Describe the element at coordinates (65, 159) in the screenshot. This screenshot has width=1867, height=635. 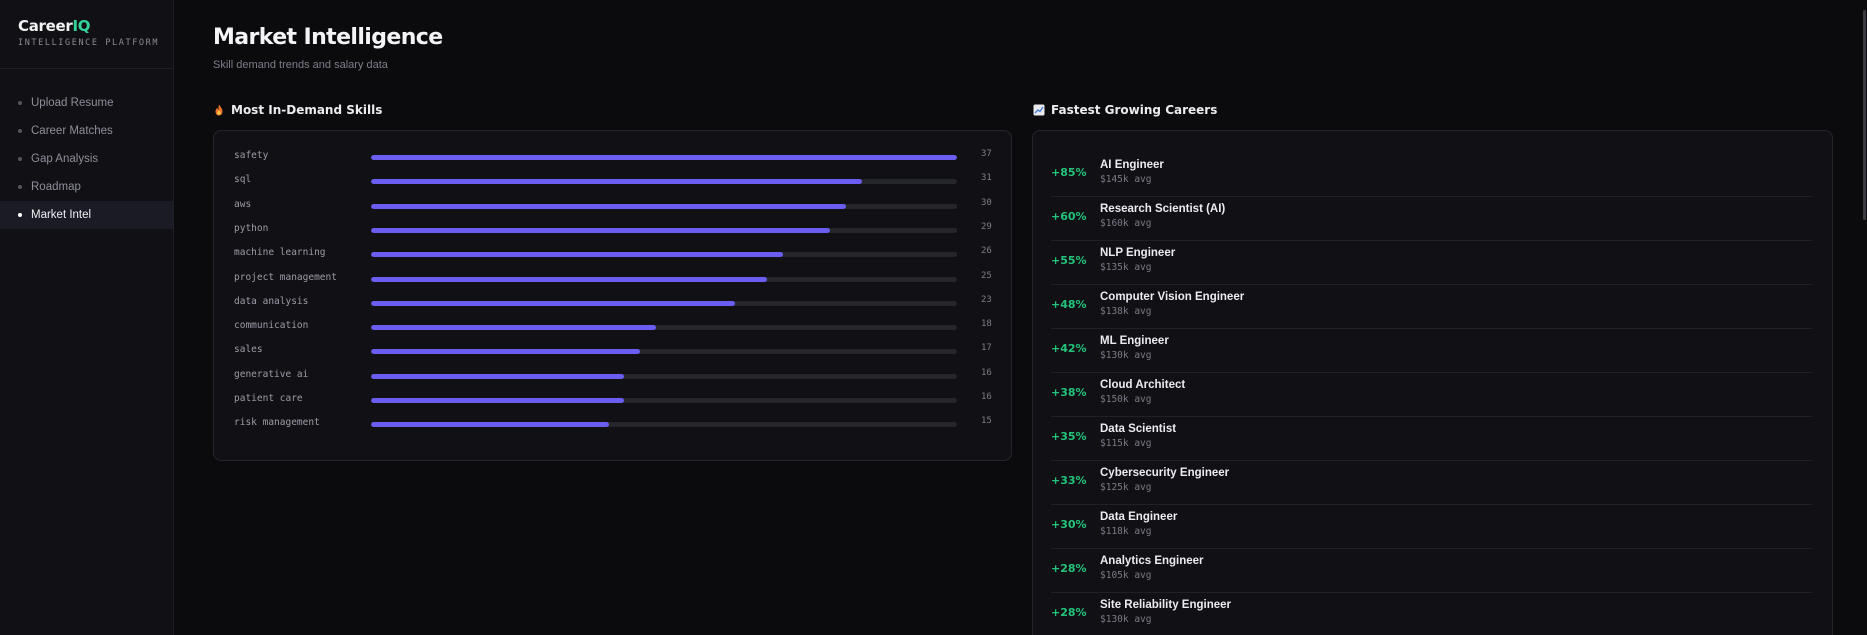
I see `sidebar-item-label: Gap Analysis` at that location.